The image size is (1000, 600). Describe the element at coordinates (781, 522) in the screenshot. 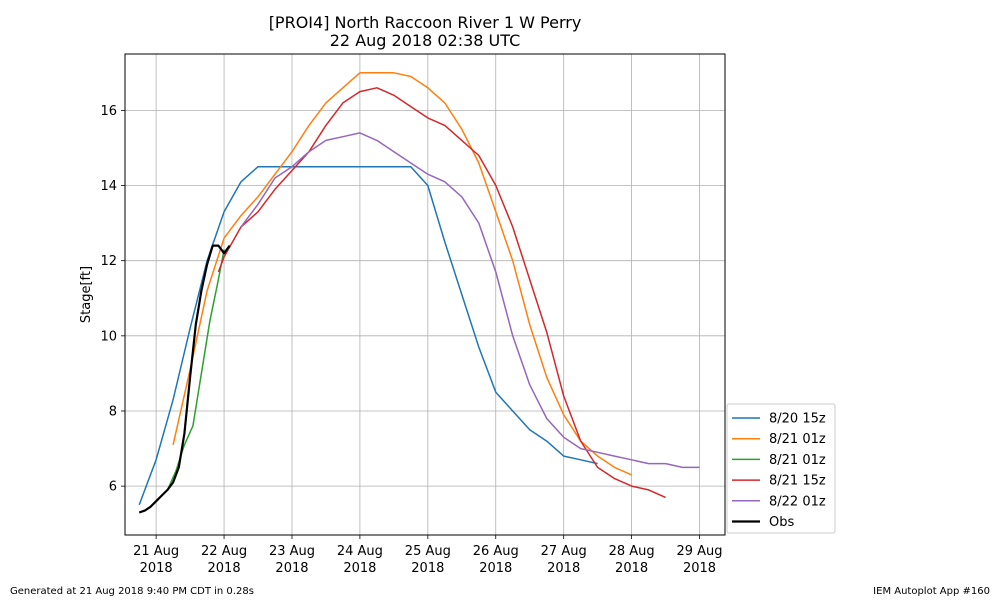

I see `legend-label: Obs` at that location.